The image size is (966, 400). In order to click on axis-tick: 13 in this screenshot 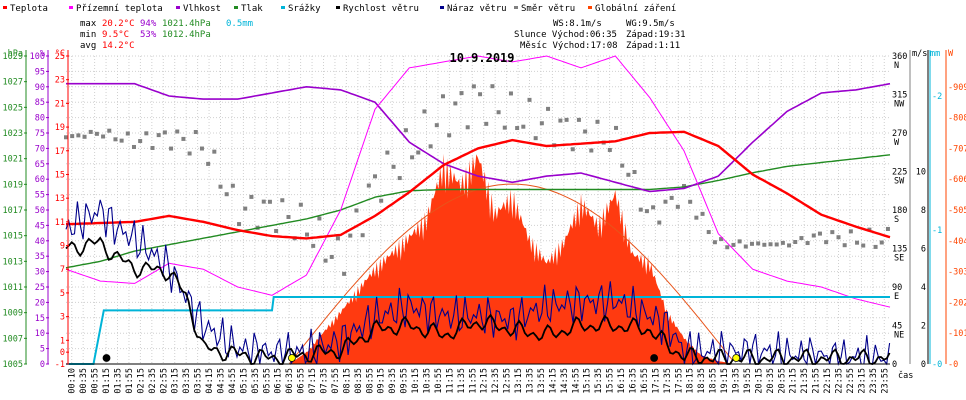, I will do `click(60, 199)`.